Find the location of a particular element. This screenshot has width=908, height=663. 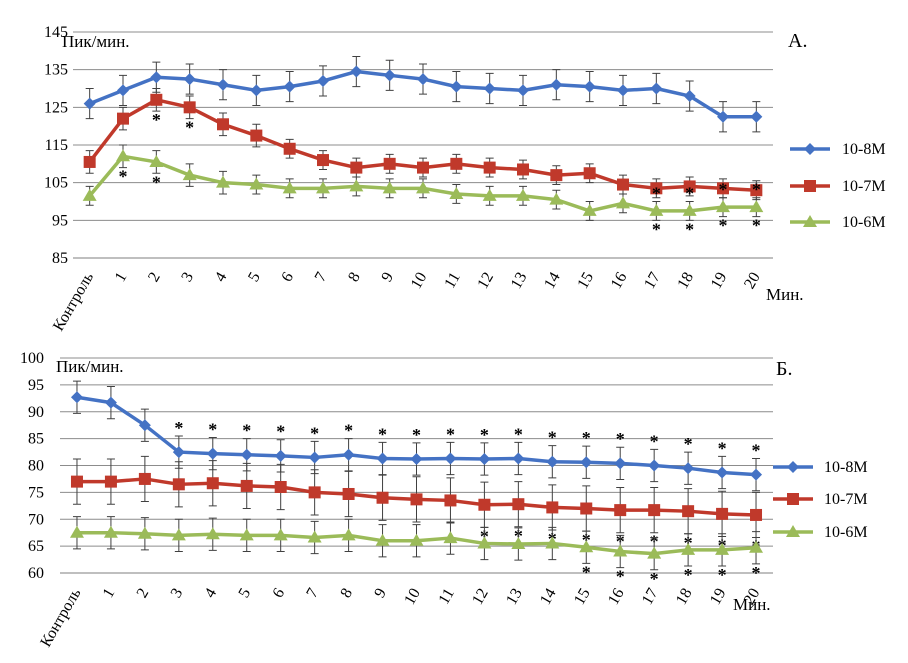

x-tick-label: 16 is located at coordinates (619, 281).